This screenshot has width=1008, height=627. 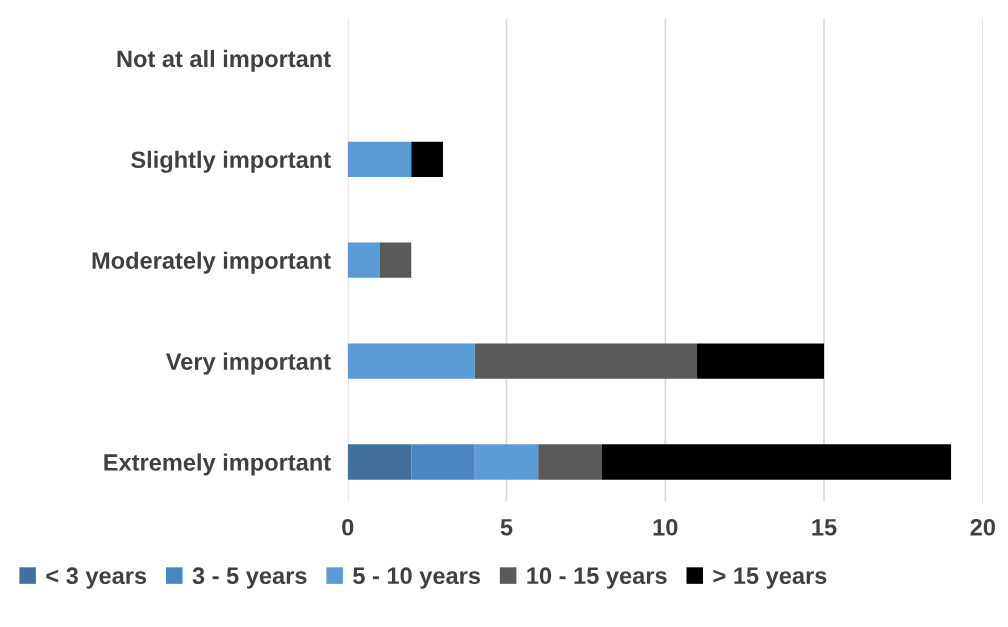 I want to click on y-tick-label: Moderately important, so click(x=211, y=262).